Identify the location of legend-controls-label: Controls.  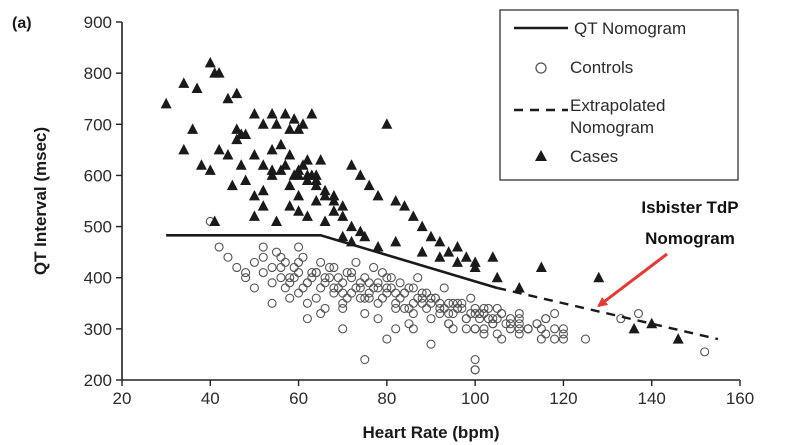
(601, 67).